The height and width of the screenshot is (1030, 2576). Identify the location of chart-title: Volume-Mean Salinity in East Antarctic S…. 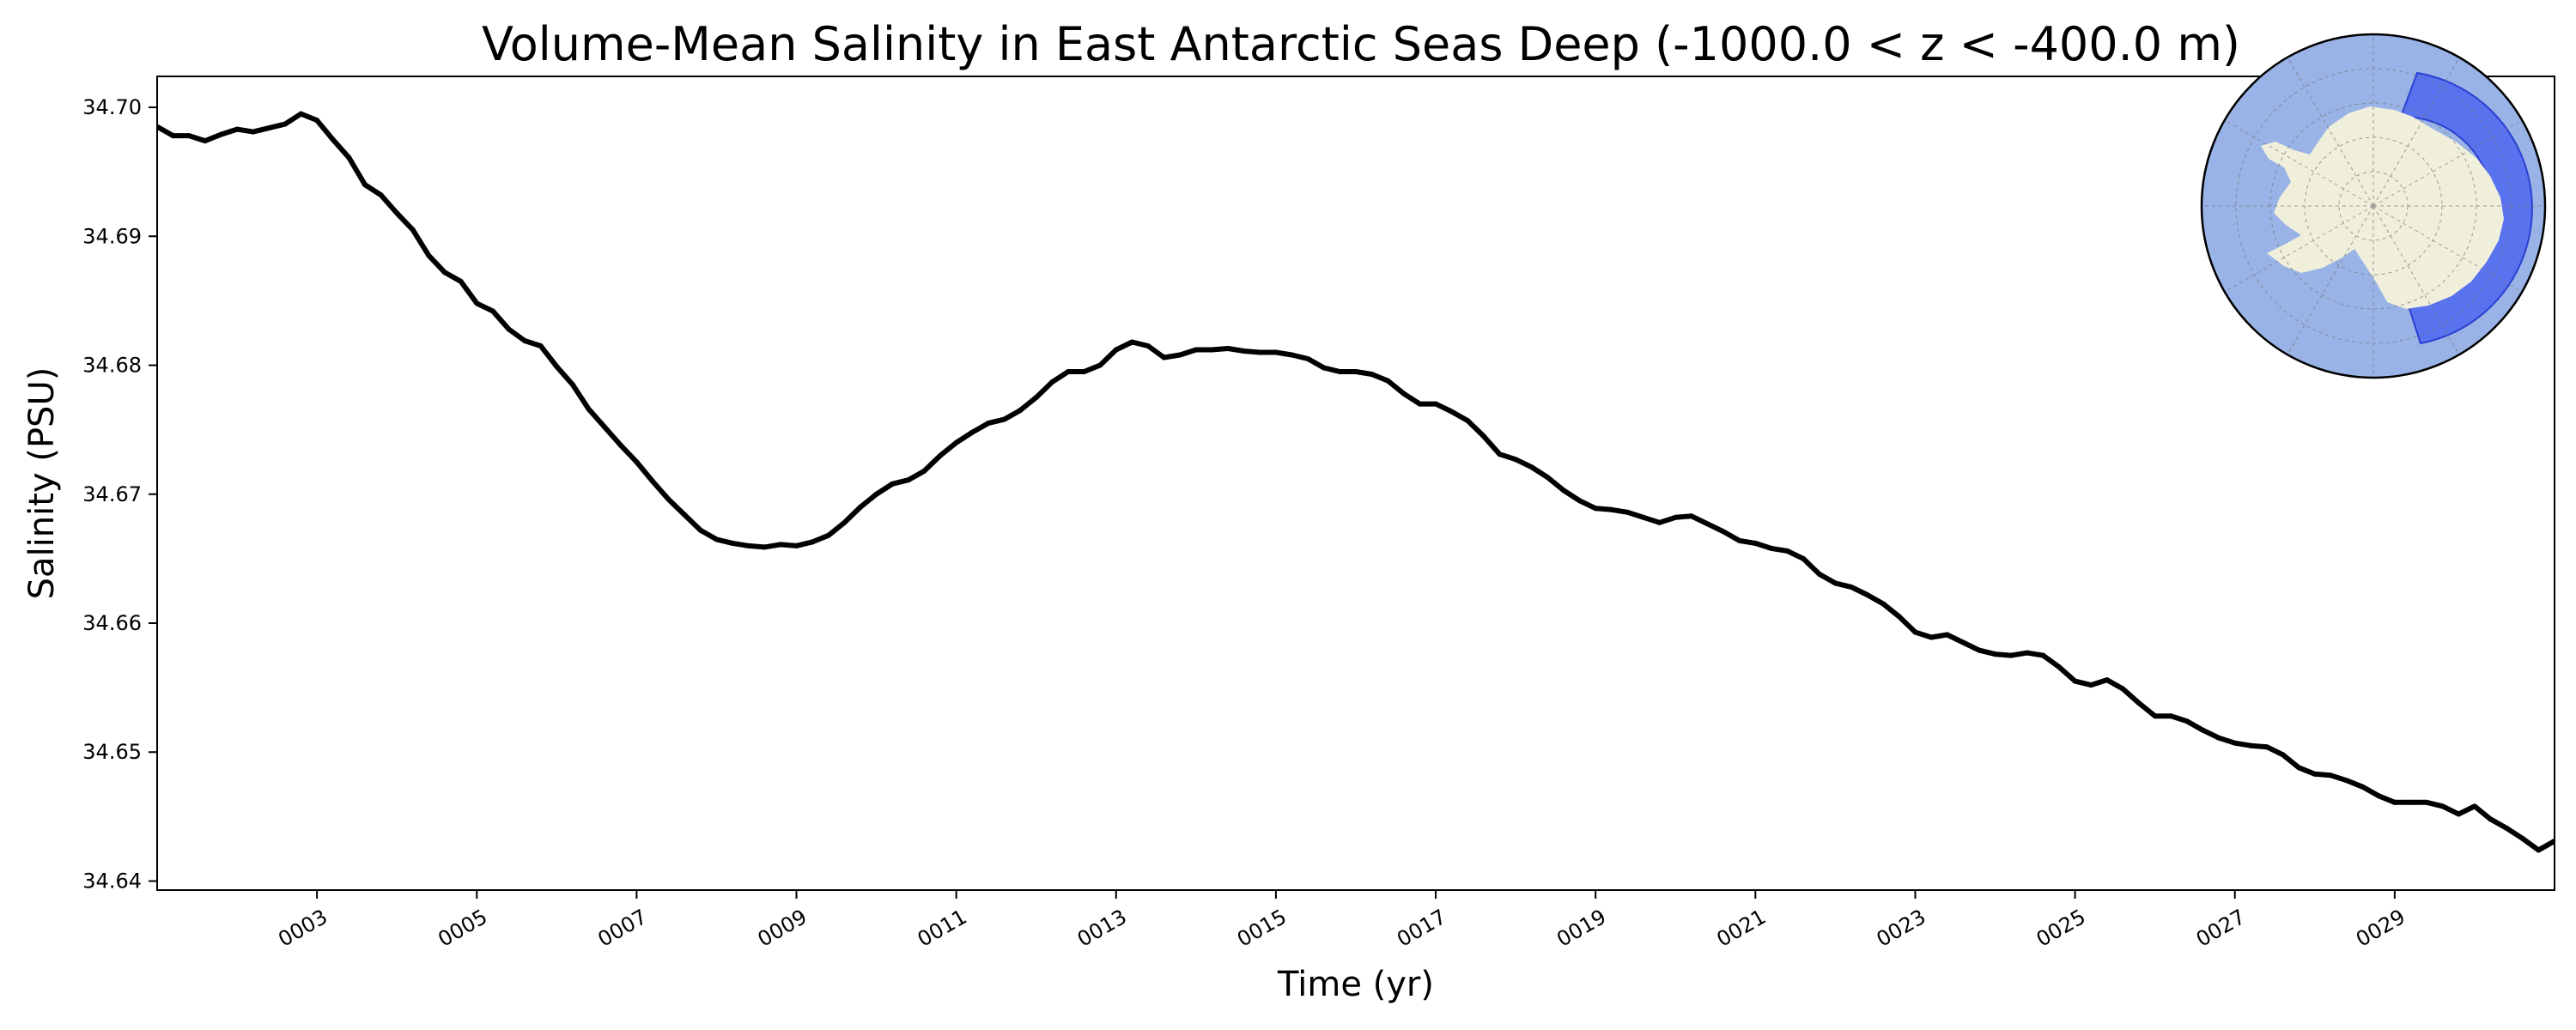
(1361, 44).